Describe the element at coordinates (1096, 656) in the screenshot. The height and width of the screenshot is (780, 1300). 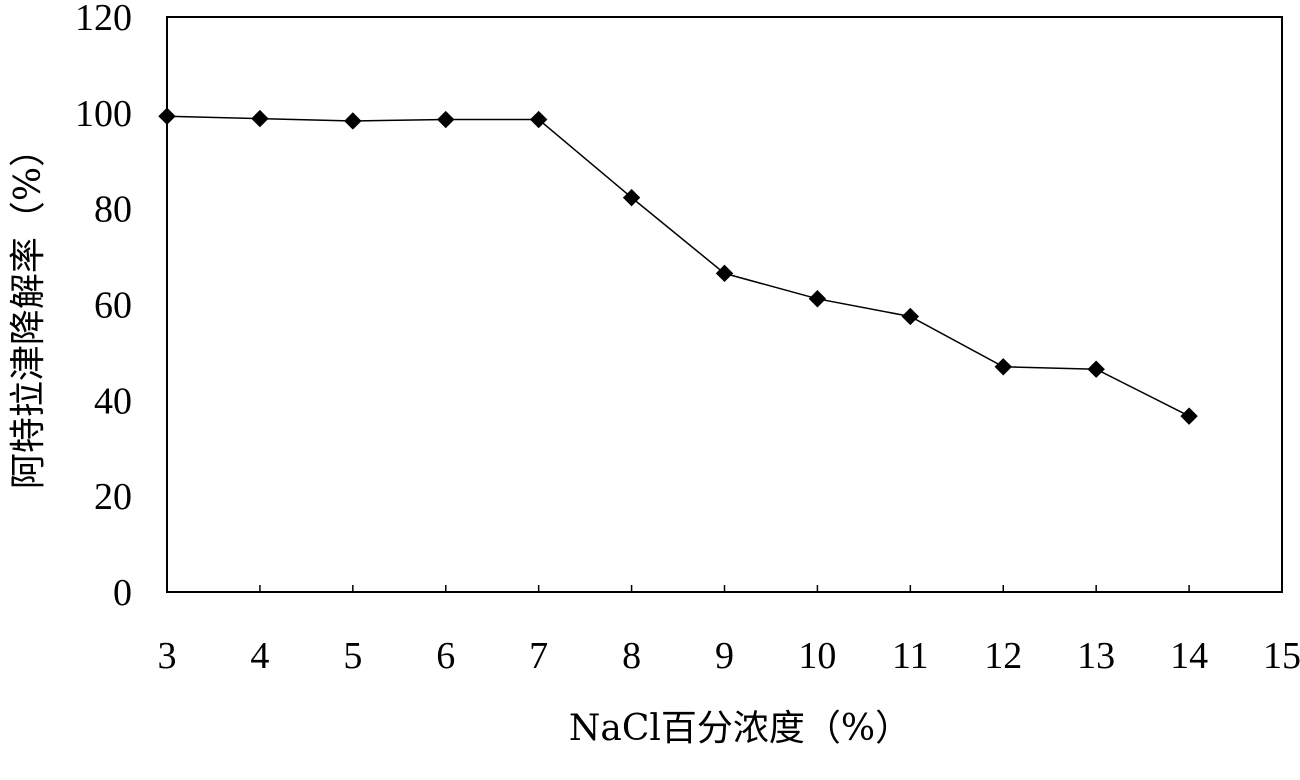
I see `x-tick-label: 13` at that location.